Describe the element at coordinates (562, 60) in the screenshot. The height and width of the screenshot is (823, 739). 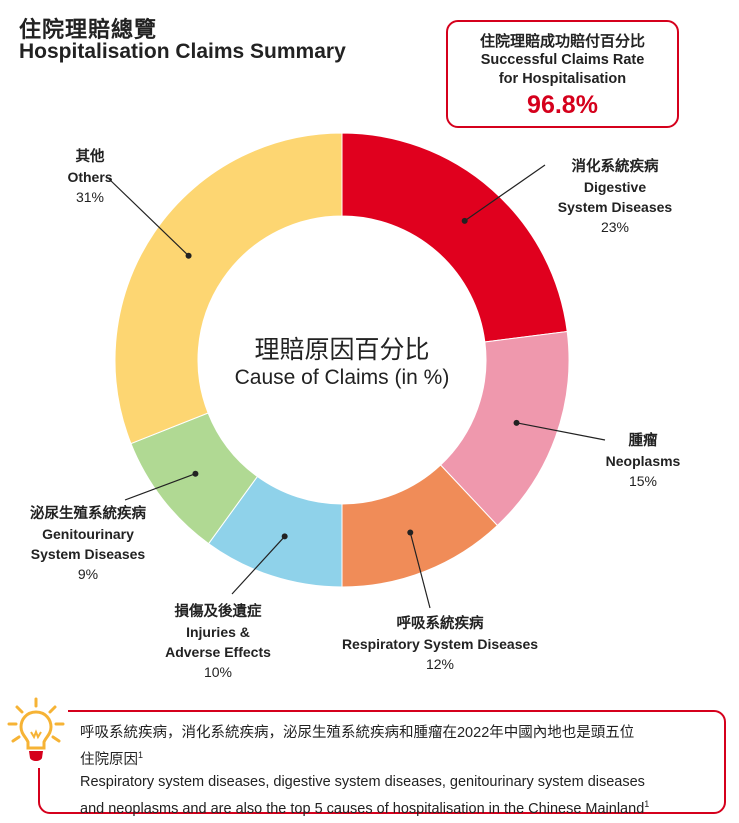
I see `claims-rate-label-en-1: Successful Claims Rate` at that location.